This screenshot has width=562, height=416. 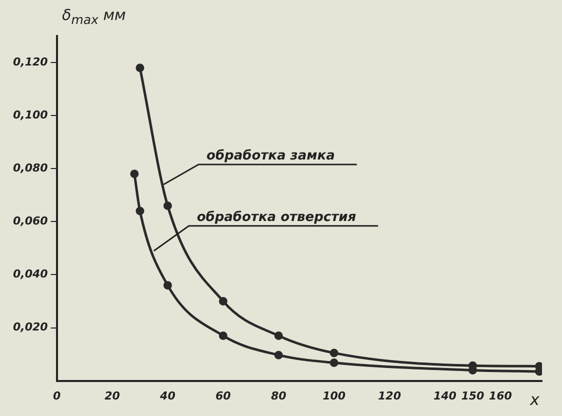 What do you see at coordinates (473, 395) in the screenshot?
I see `x-tick-label: 150` at bounding box center [473, 395].